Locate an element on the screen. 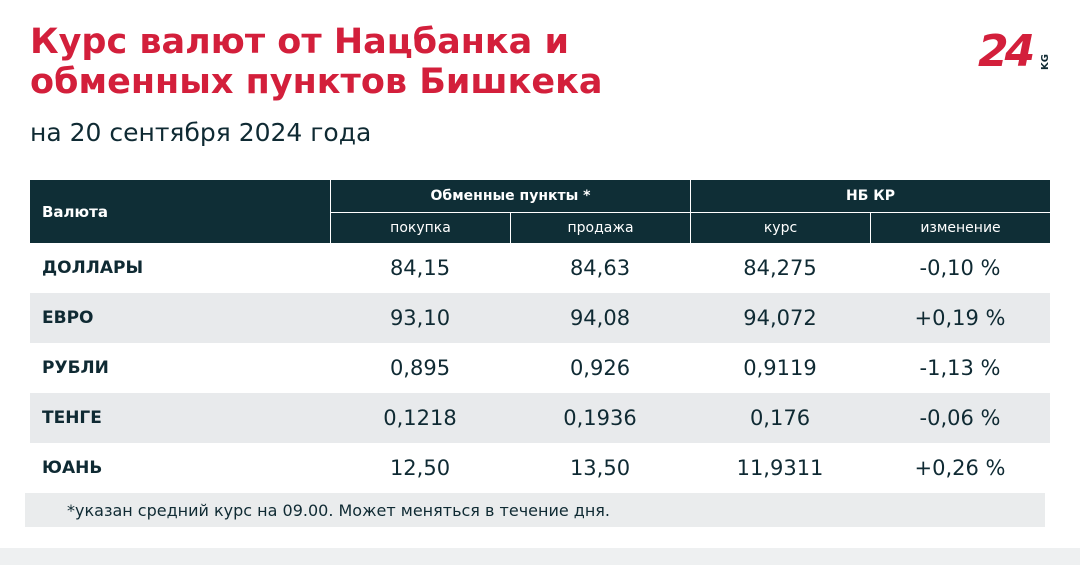 This screenshot has width=1080, height=565. logo-main: 24 is located at coordinates (1005, 49).